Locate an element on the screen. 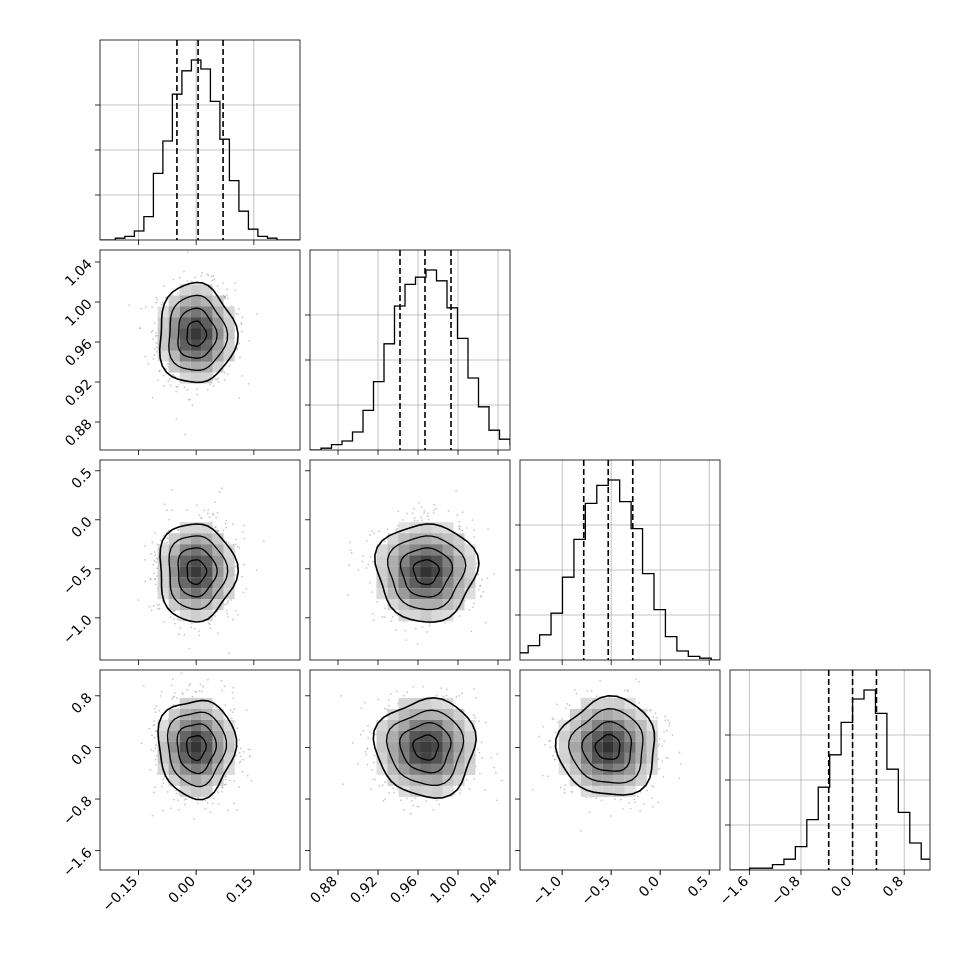 Image resolution: width=970 pixels, height=970 pixels. panel-1-0: 0.88 0.92 0.96 1.00 1.04 is located at coordinates (181, 352).